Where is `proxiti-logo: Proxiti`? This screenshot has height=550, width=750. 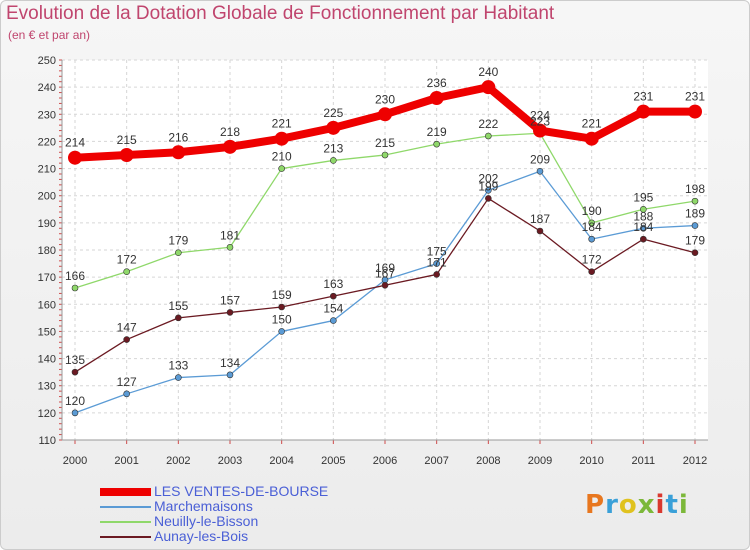
proxiti-logo: Proxiti is located at coordinates (637, 505).